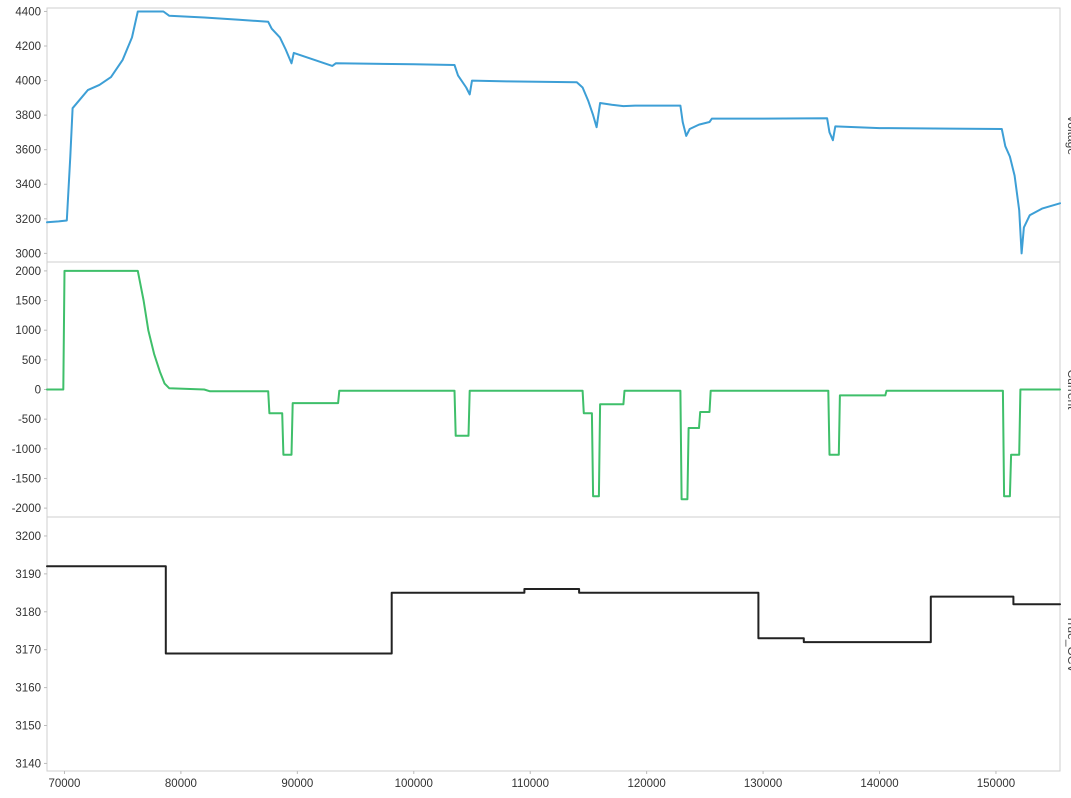 This screenshot has height=798, width=1071. Describe the element at coordinates (28, 254) in the screenshot. I see `y-tick-label: 3000` at that location.